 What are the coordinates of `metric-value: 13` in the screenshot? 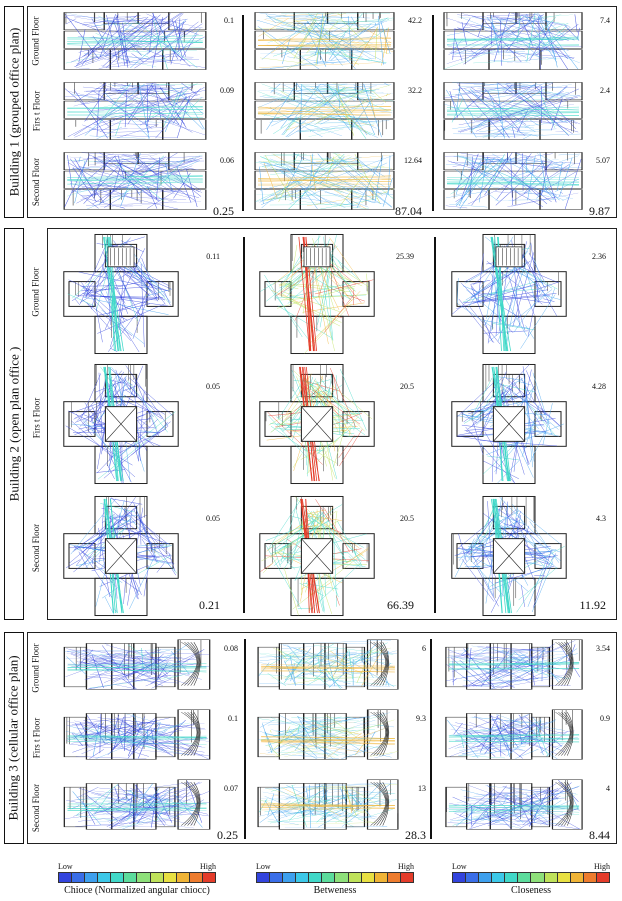 It's located at (422, 788).